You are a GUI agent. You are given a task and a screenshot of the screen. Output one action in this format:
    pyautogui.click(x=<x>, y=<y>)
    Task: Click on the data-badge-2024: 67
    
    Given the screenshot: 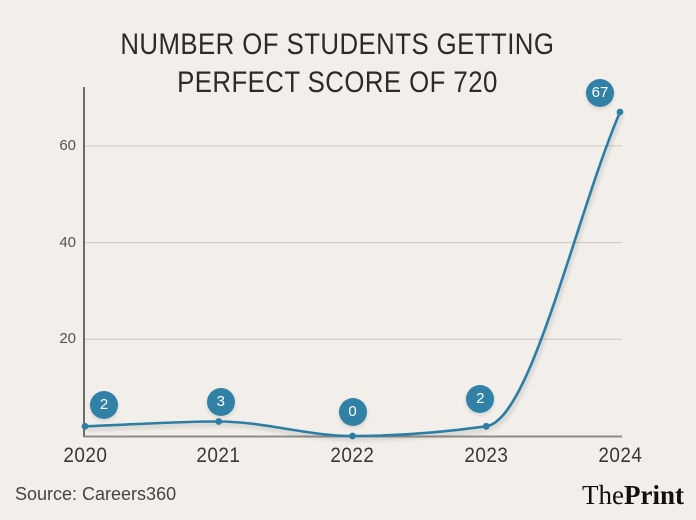 What is the action you would take?
    pyautogui.click(x=600, y=93)
    